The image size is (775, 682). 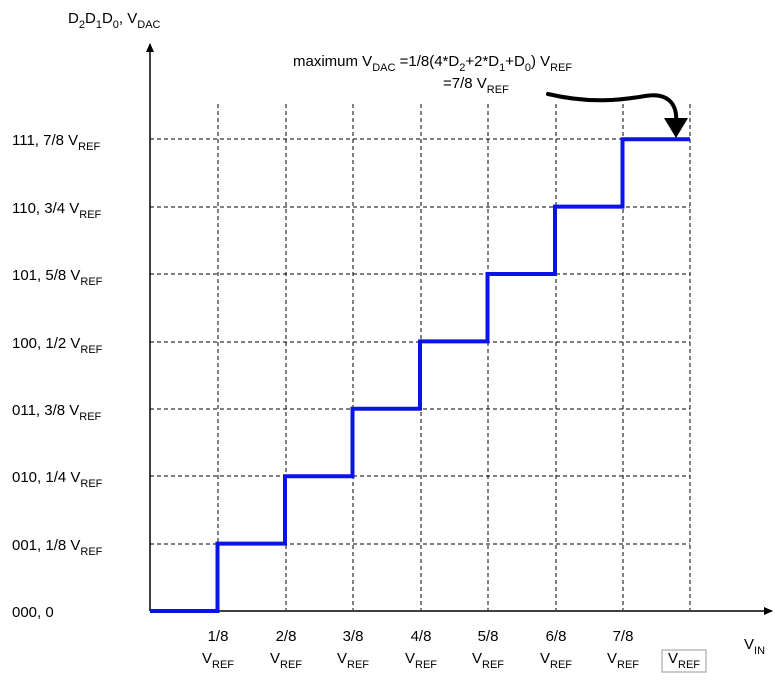 What do you see at coordinates (612, 109) in the screenshot?
I see `annotation-arrow` at bounding box center [612, 109].